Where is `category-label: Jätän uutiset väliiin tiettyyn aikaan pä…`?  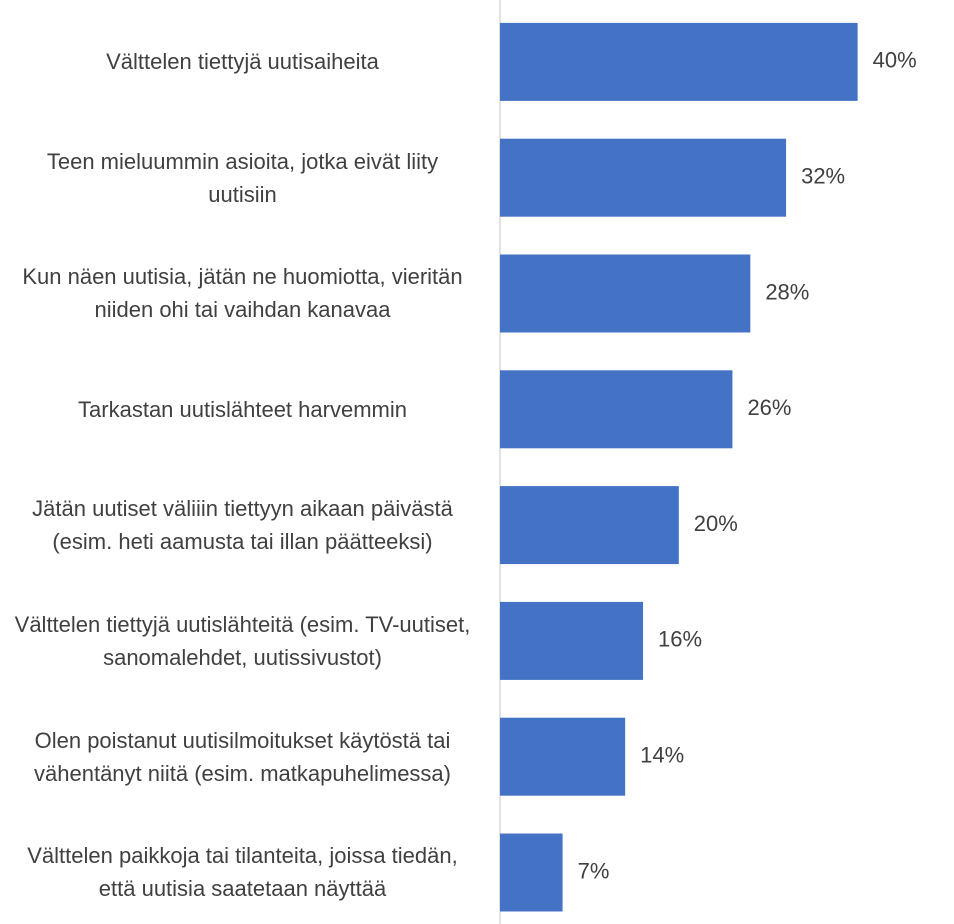
category-label: Jätän uutiset väliiin tiettyyn aikaan pä… is located at coordinates (242, 525).